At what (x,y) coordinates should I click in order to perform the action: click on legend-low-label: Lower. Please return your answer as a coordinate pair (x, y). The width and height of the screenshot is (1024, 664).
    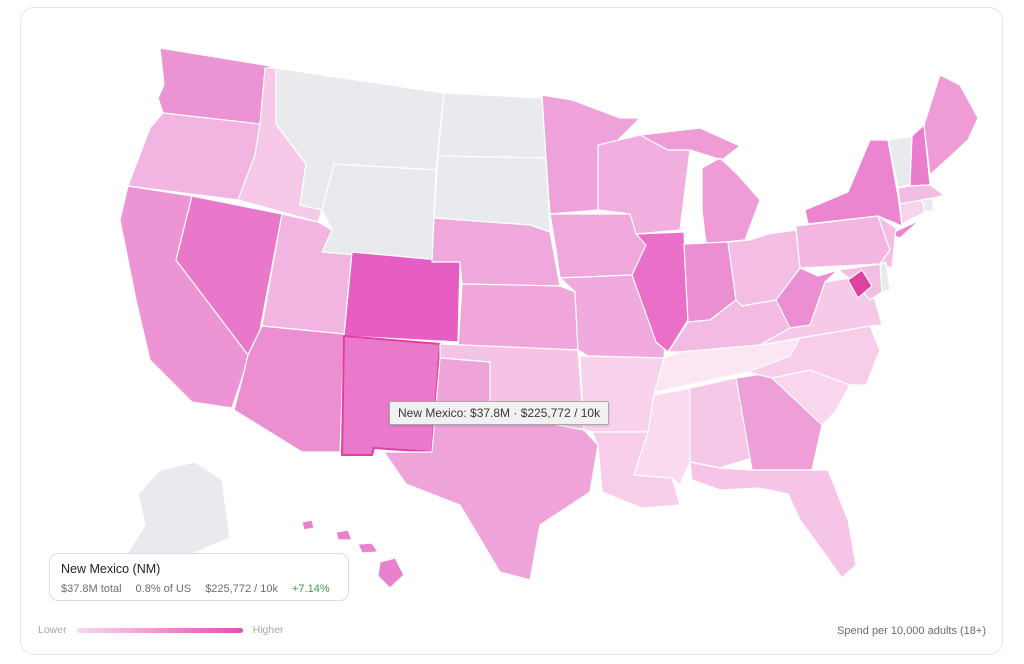
    Looking at the image, I should click on (52, 630).